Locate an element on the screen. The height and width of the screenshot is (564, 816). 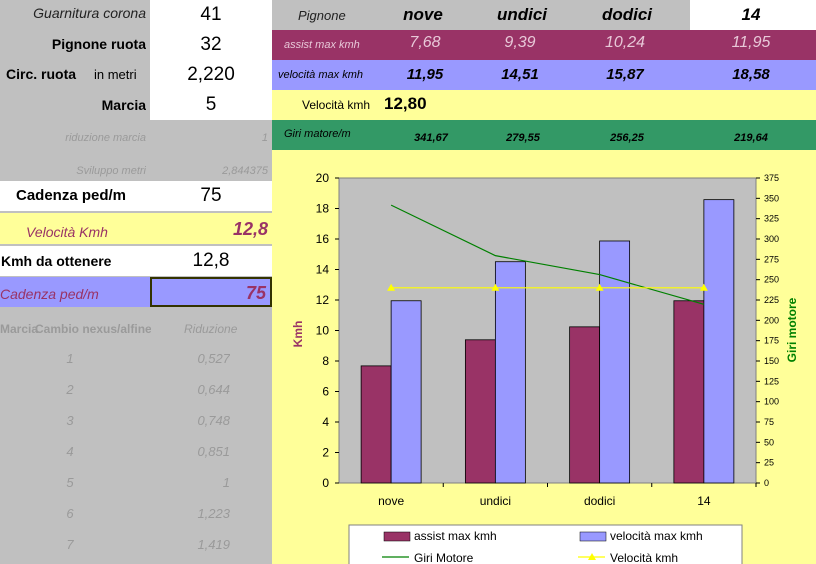
pignone-header-label: Pignone is located at coordinates (322, 15).